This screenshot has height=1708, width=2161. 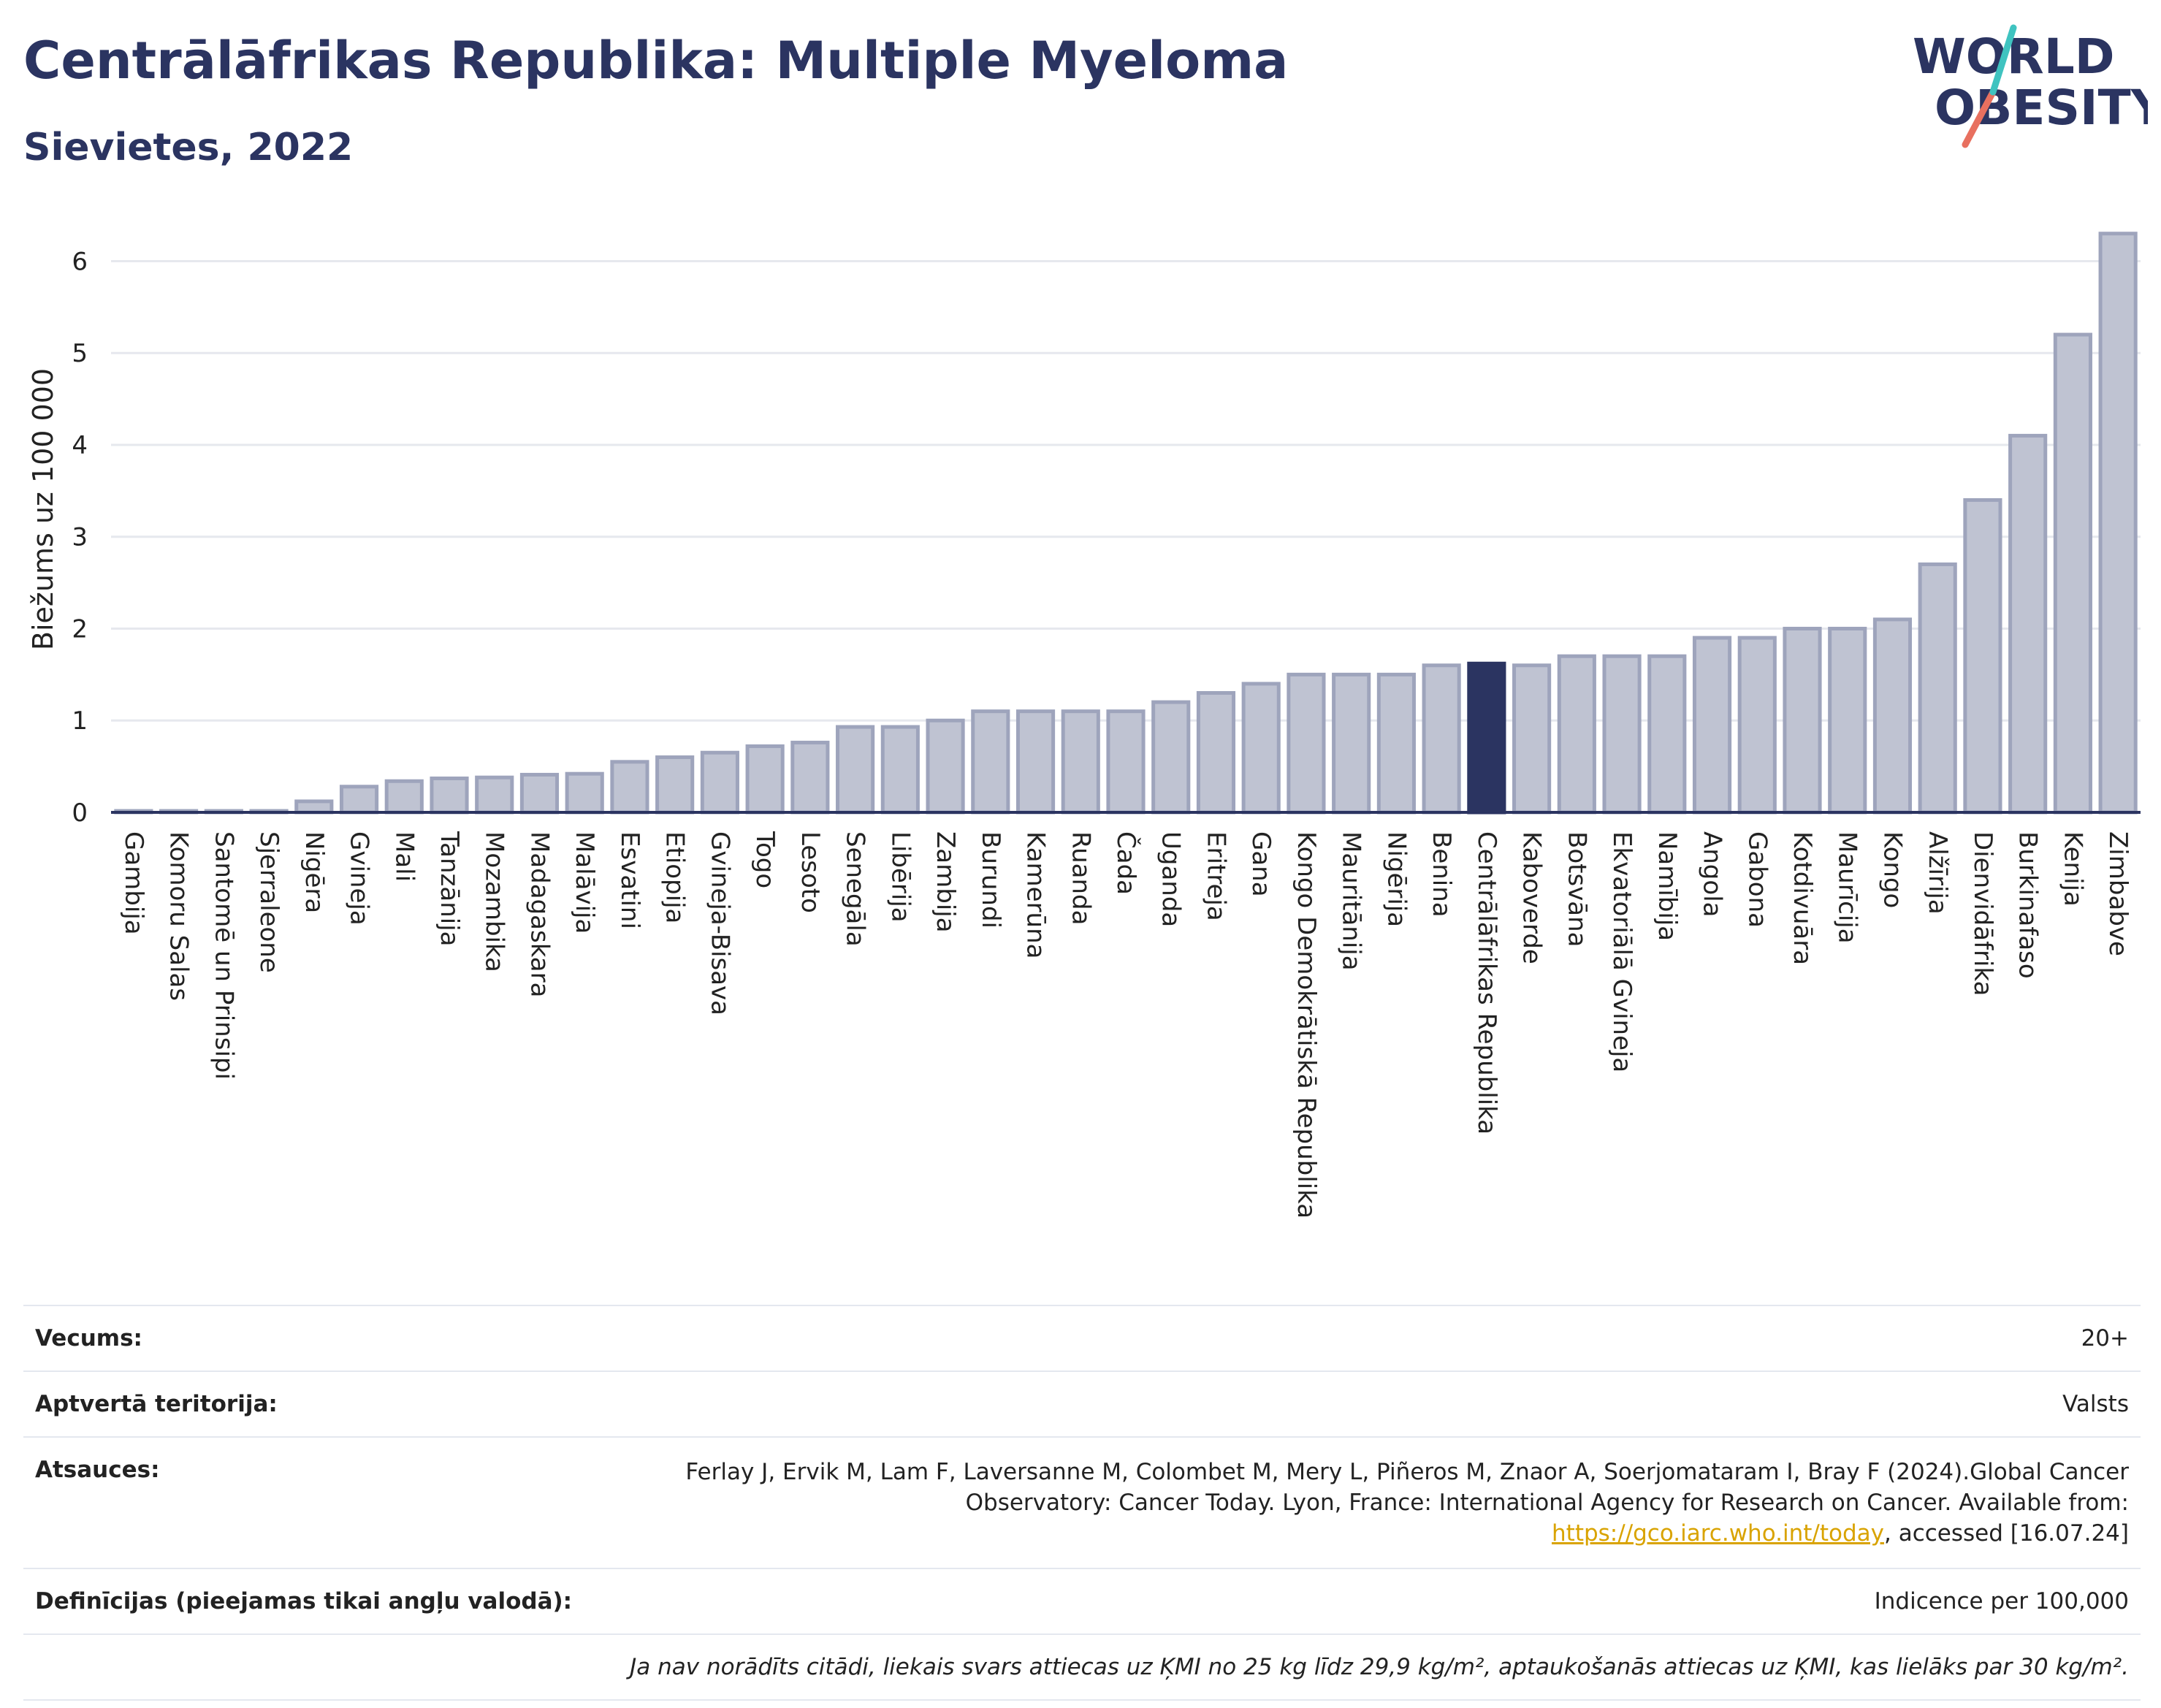 What do you see at coordinates (584, 882) in the screenshot?
I see `x-tick-label: Malāvija` at bounding box center [584, 882].